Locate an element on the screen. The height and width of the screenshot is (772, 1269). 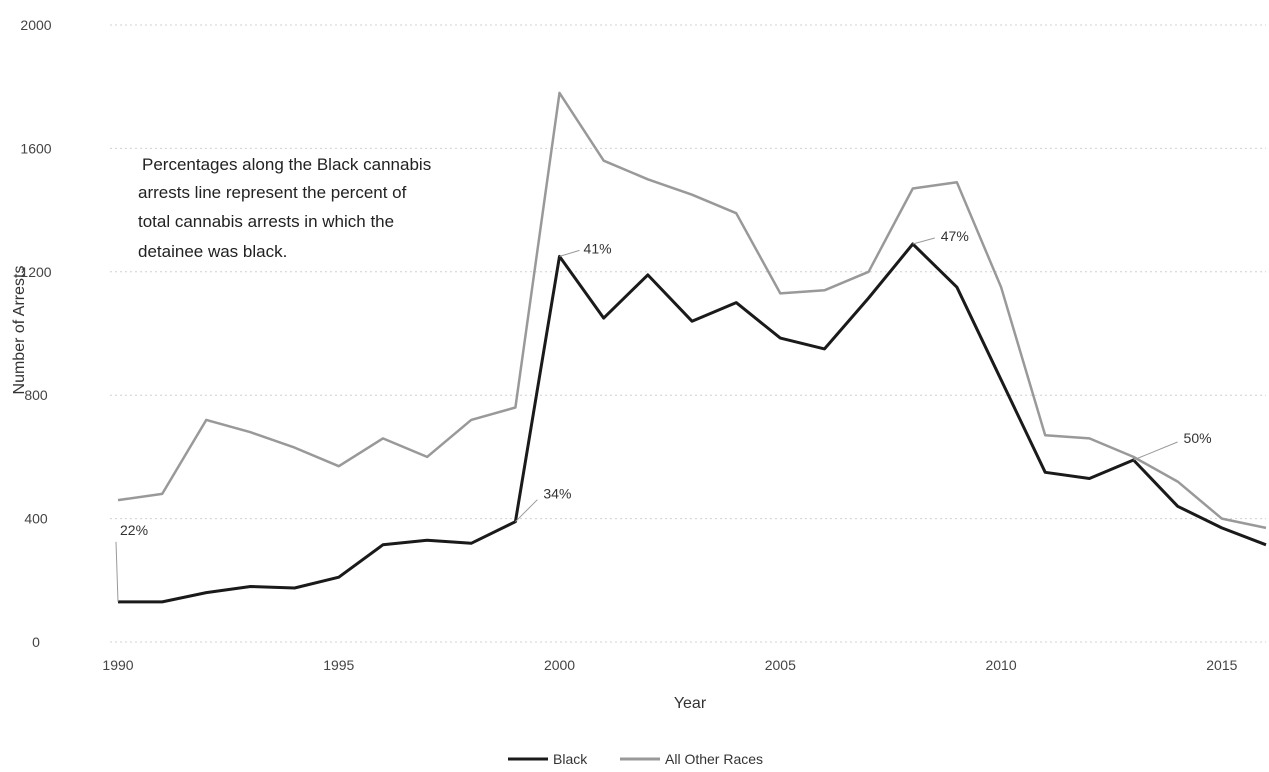
x-axis-title: Year is located at coordinates (690, 703).